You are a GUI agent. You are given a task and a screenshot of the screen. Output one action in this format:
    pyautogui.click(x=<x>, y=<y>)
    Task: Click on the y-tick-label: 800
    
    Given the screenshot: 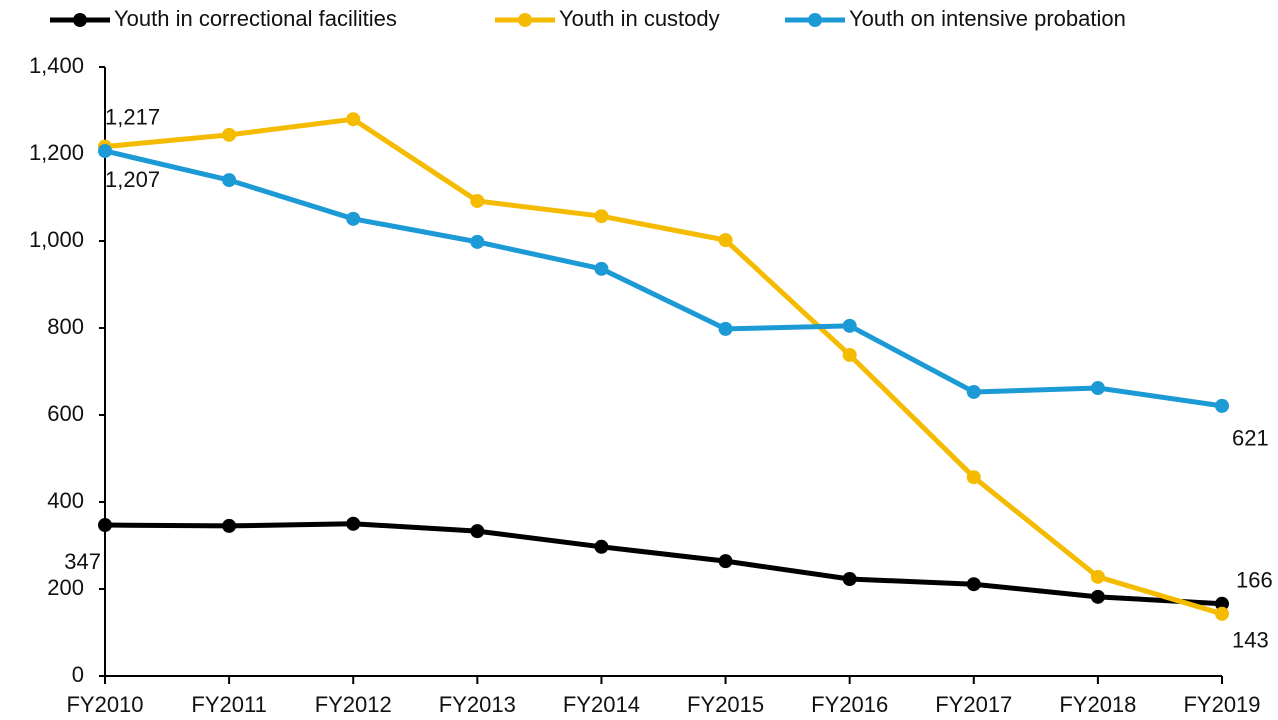 What is the action you would take?
    pyautogui.click(x=65, y=326)
    